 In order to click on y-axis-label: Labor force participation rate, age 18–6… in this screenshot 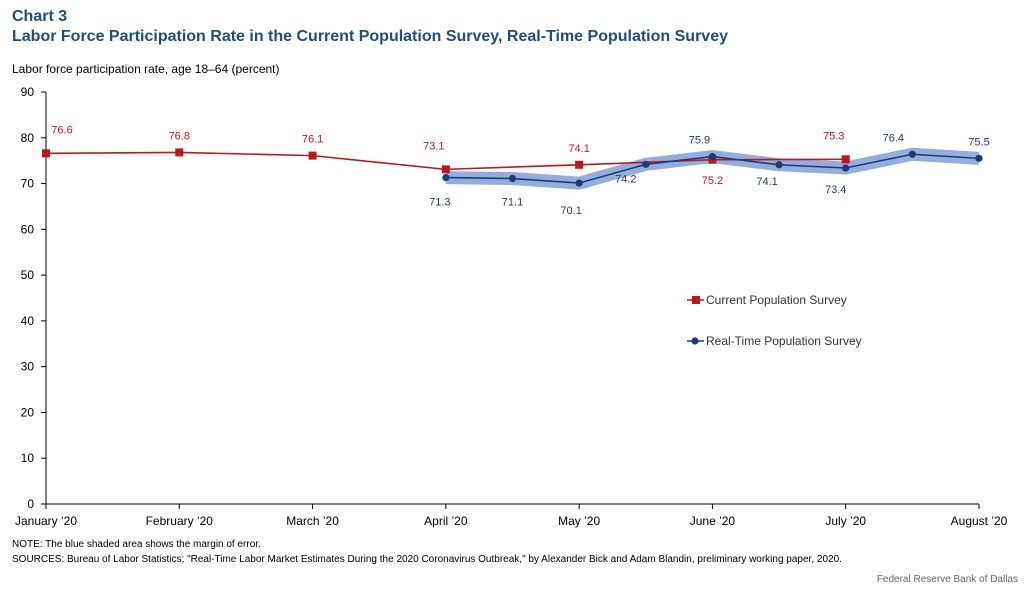, I will do `click(146, 69)`.